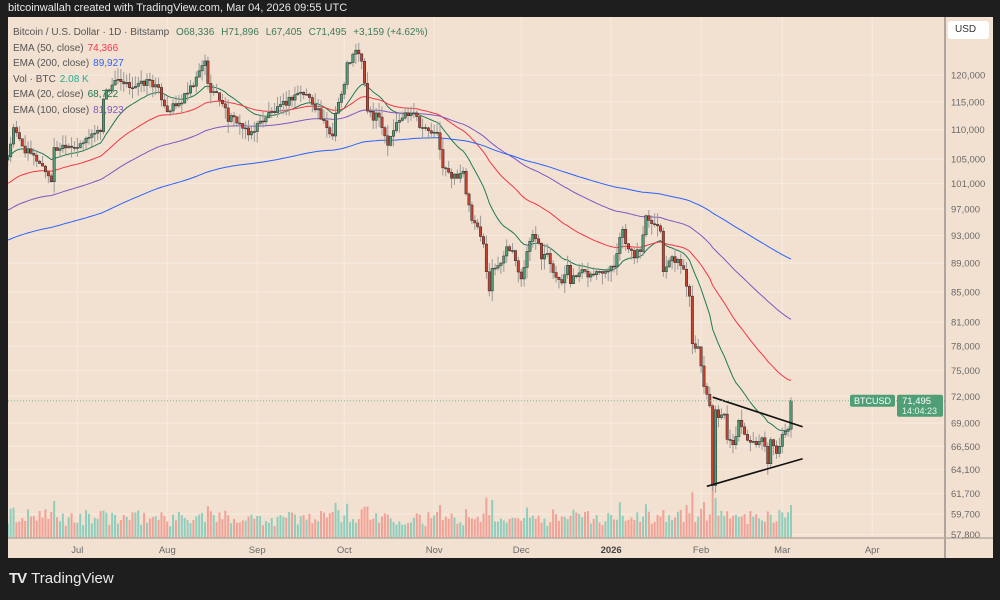  What do you see at coordinates (34, 79) in the screenshot?
I see `indicator-label: Vol · BTC` at bounding box center [34, 79].